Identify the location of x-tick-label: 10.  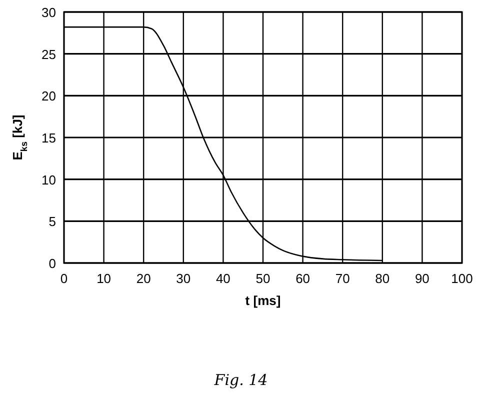
(104, 278).